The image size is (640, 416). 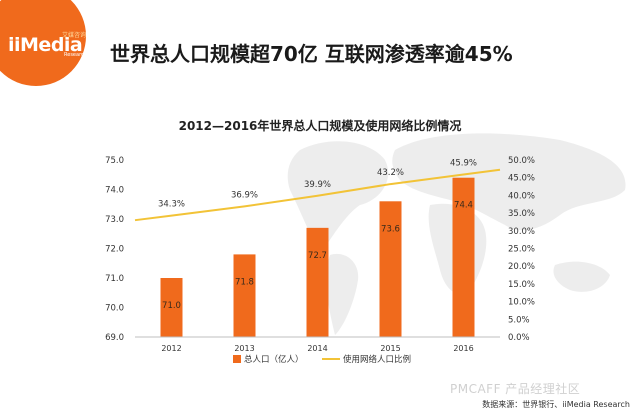 I want to click on brand-logo: iiMedia 艾媒咨询 Research, so click(x=50, y=46).